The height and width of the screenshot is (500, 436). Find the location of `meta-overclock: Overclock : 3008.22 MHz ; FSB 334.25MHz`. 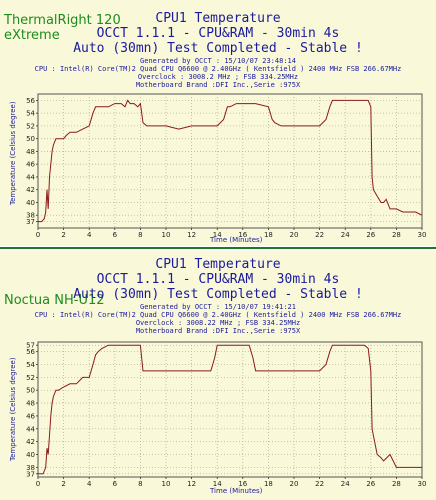

meta-overclock: Overclock : 3008.22 MHz ; FSB 334.25MHz is located at coordinates (218, 323).